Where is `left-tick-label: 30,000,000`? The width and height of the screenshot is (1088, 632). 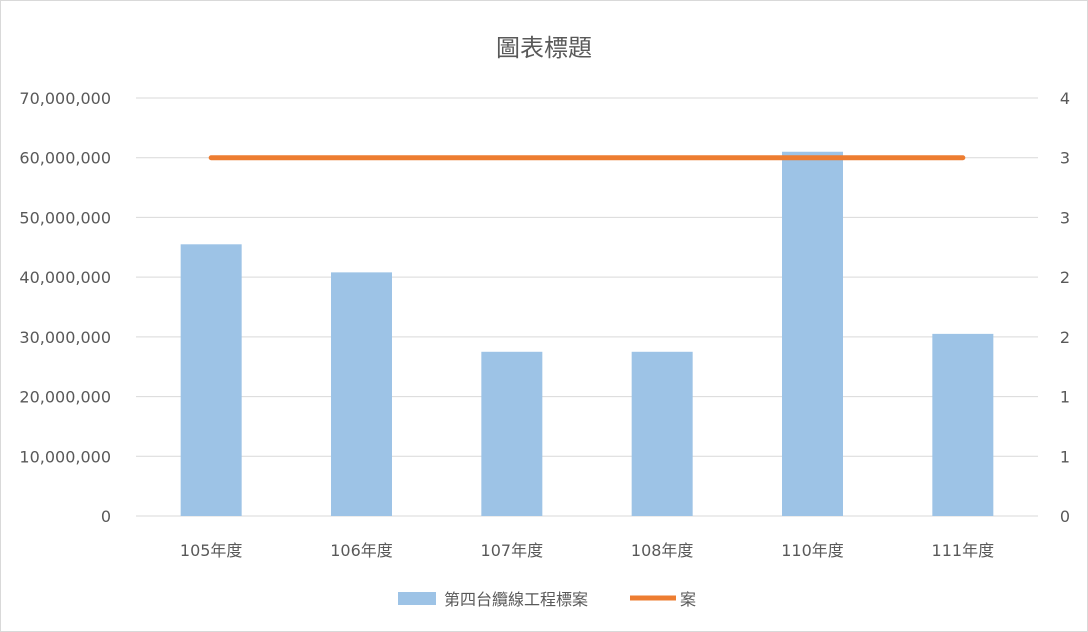 left-tick-label: 30,000,000 is located at coordinates (65, 337).